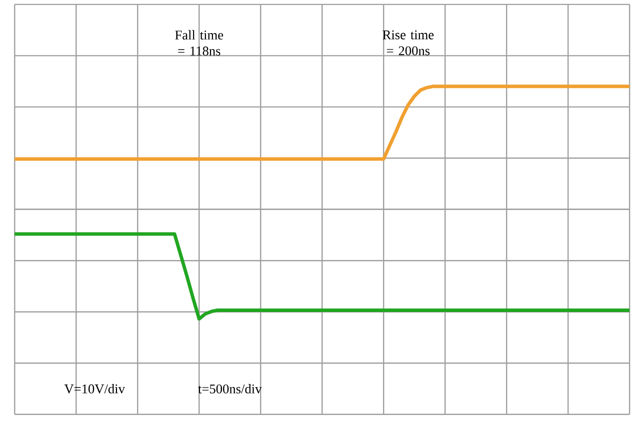 The image size is (634, 424). Describe the element at coordinates (408, 43) in the screenshot. I see `text: Rise time = 200ns` at that location.